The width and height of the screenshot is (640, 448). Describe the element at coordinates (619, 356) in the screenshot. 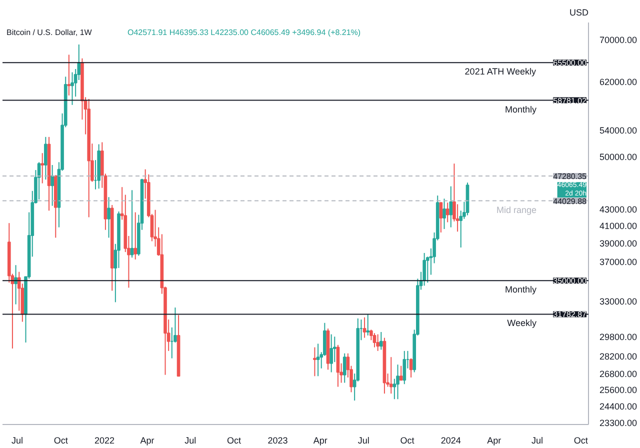

I see `y-tick-label: 28200.00` at that location.